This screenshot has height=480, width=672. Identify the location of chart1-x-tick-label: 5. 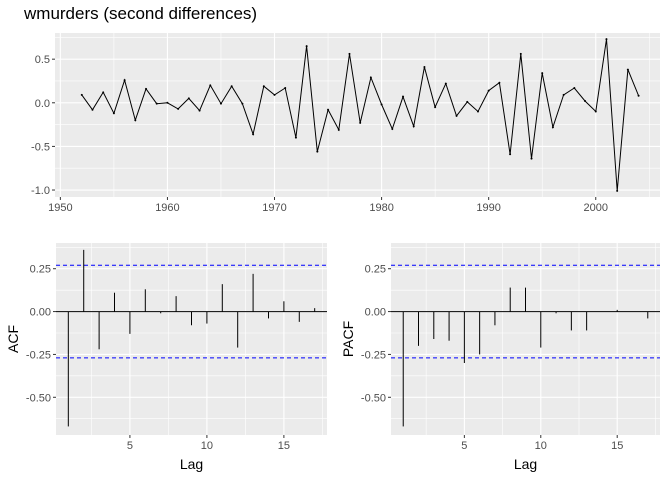
(130, 446).